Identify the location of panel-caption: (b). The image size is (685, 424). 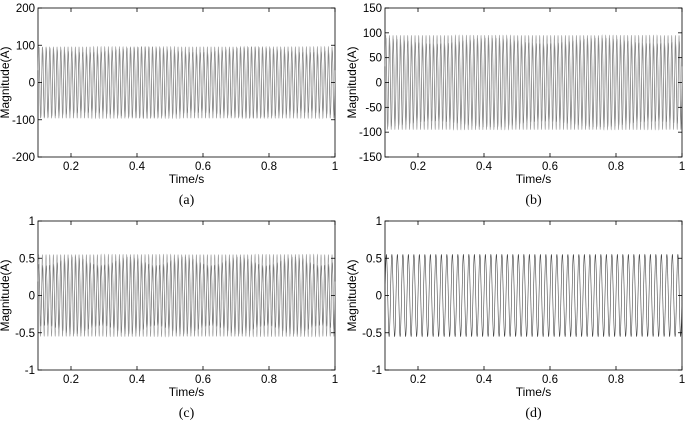
(533, 200).